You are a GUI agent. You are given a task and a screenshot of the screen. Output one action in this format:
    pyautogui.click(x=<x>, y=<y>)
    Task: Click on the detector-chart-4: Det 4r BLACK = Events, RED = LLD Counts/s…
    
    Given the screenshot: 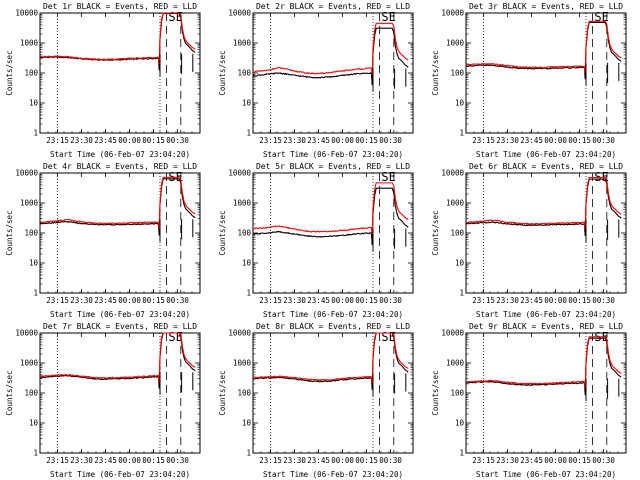 What is the action you would take?
    pyautogui.click(x=103, y=240)
    